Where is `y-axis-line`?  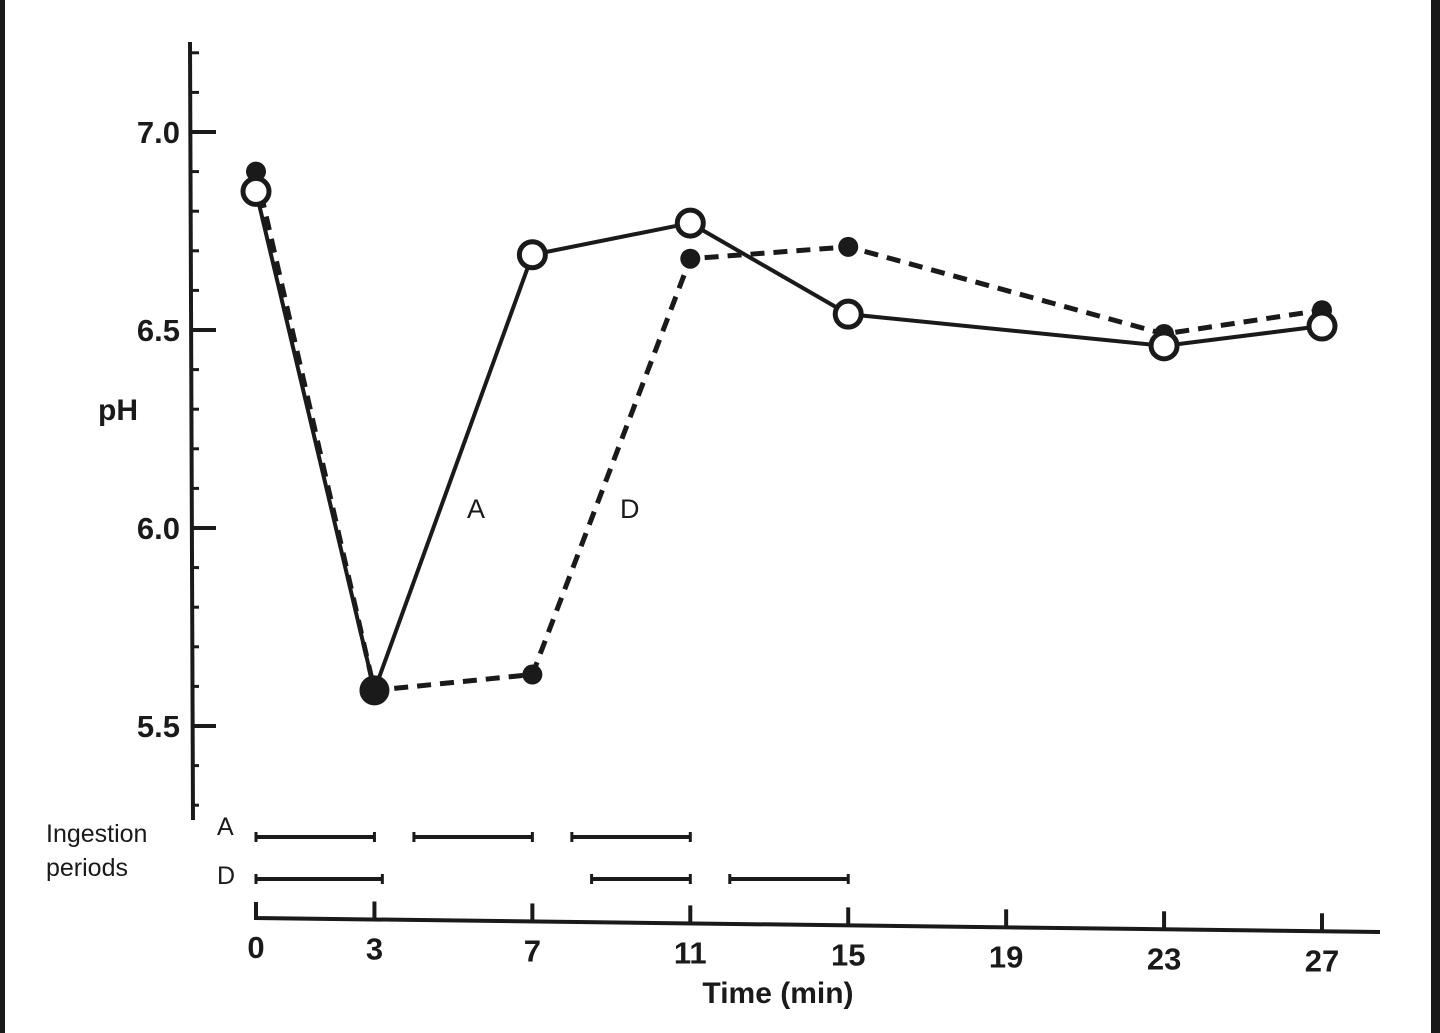 y-axis-line is located at coordinates (191, 431).